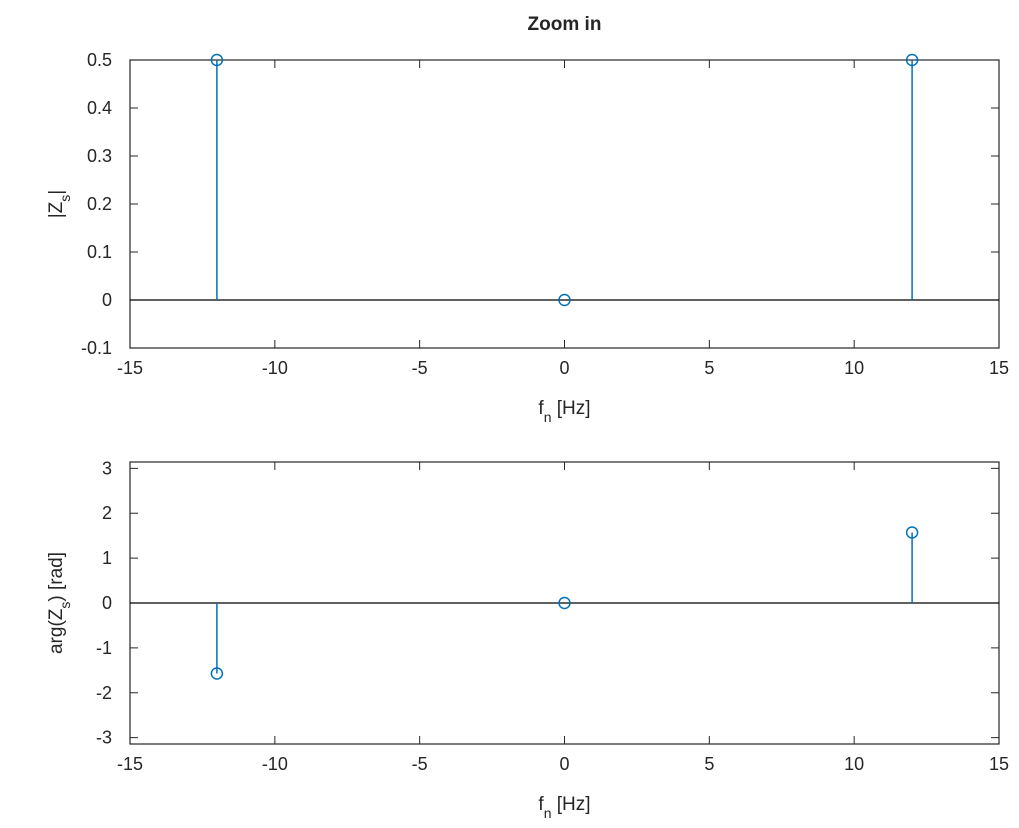 This screenshot has width=1019, height=828. What do you see at coordinates (59, 603) in the screenshot?
I see `y-axis-label: arg(Zs) [rad]` at bounding box center [59, 603].